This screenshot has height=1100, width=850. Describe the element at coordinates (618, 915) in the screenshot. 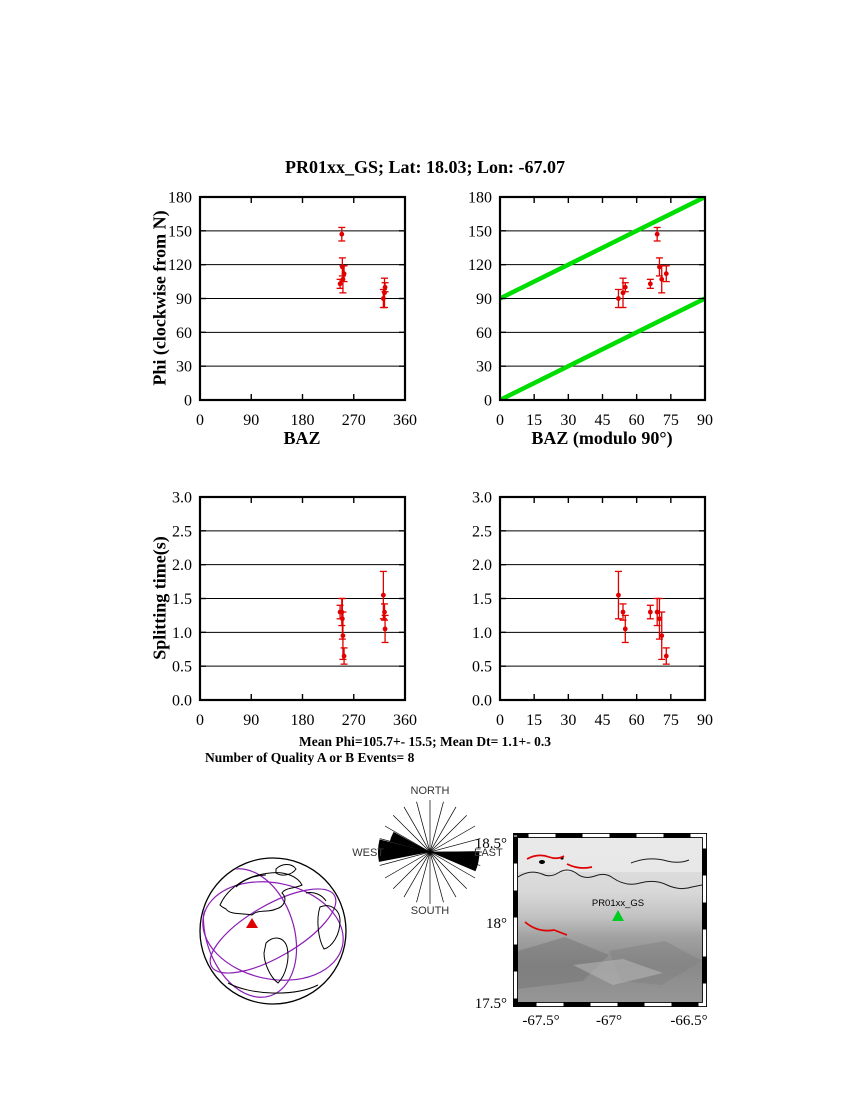

I see `station-triangle-map` at that location.